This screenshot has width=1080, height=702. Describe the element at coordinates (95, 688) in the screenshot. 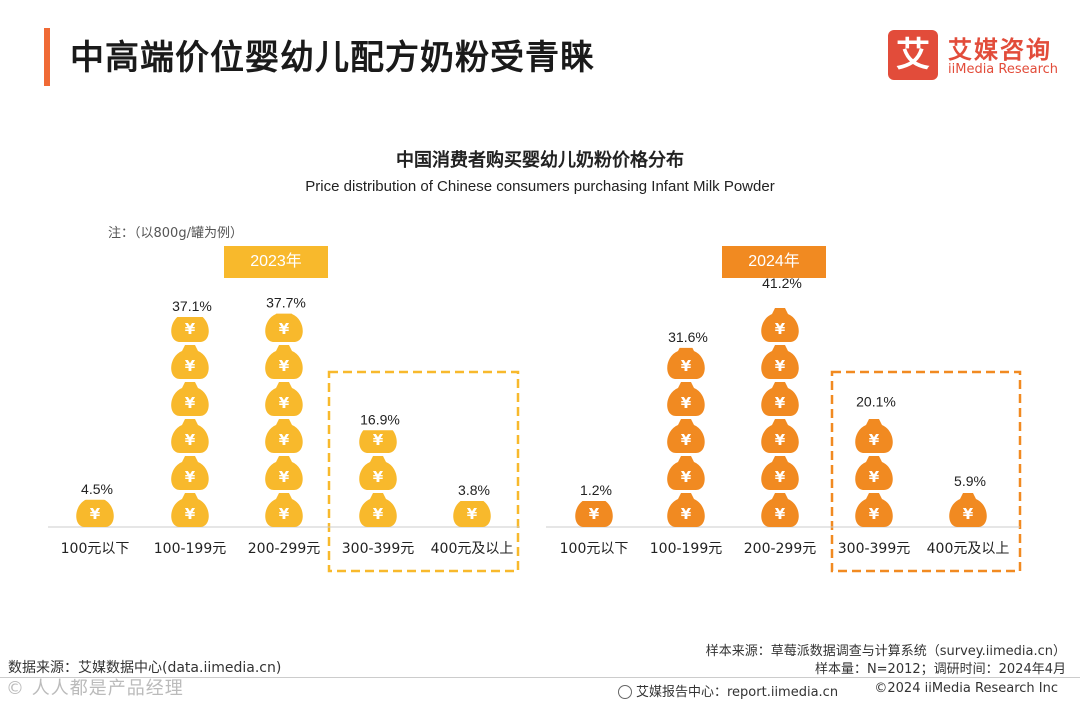

I see `watermark: © 人人都是产品经理` at that location.